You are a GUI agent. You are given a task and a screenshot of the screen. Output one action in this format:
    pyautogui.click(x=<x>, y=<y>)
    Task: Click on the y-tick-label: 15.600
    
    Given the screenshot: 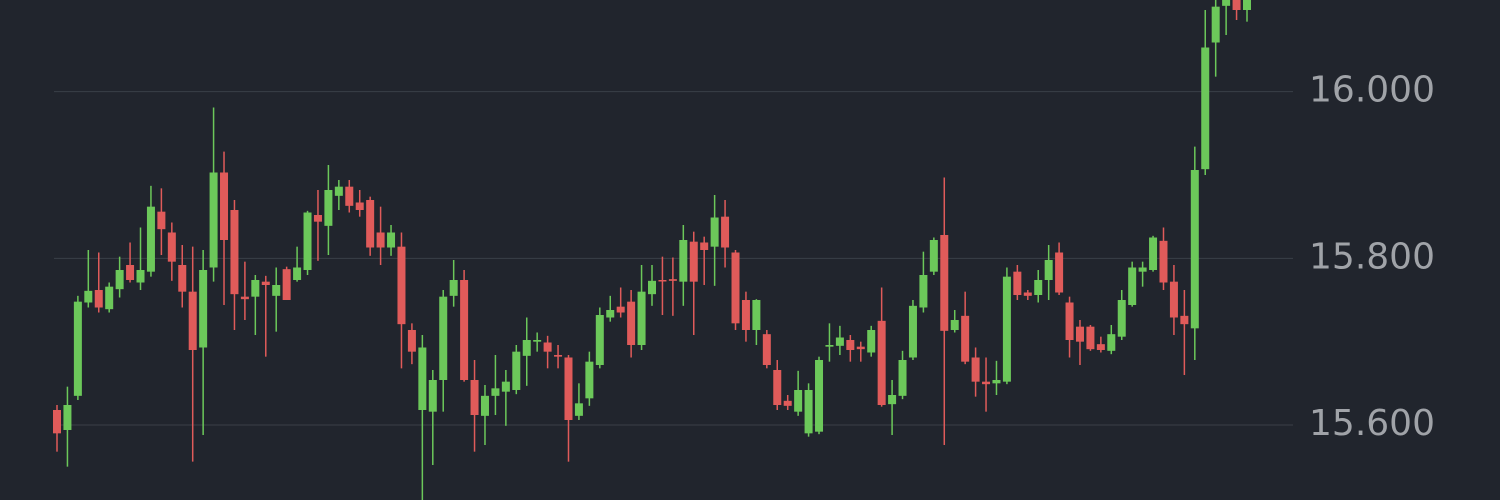 What is the action you would take?
    pyautogui.click(x=1372, y=423)
    